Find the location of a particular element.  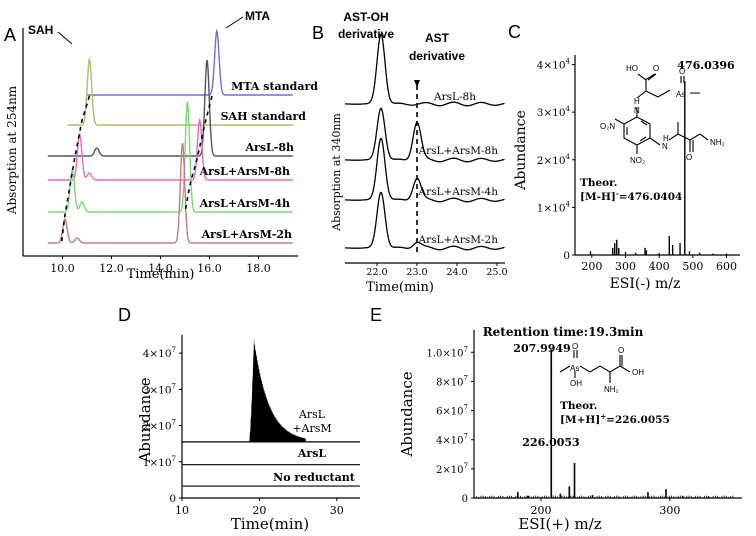

c-x-axis-label: ESI(-) m/z is located at coordinates (645, 284).